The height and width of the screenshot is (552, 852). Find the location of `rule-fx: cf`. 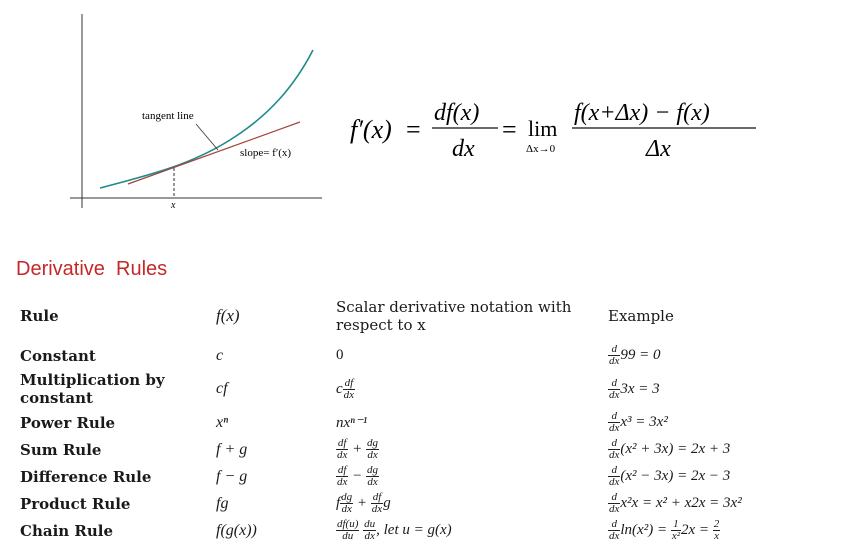

rule-fx: cf is located at coordinates (222, 388).